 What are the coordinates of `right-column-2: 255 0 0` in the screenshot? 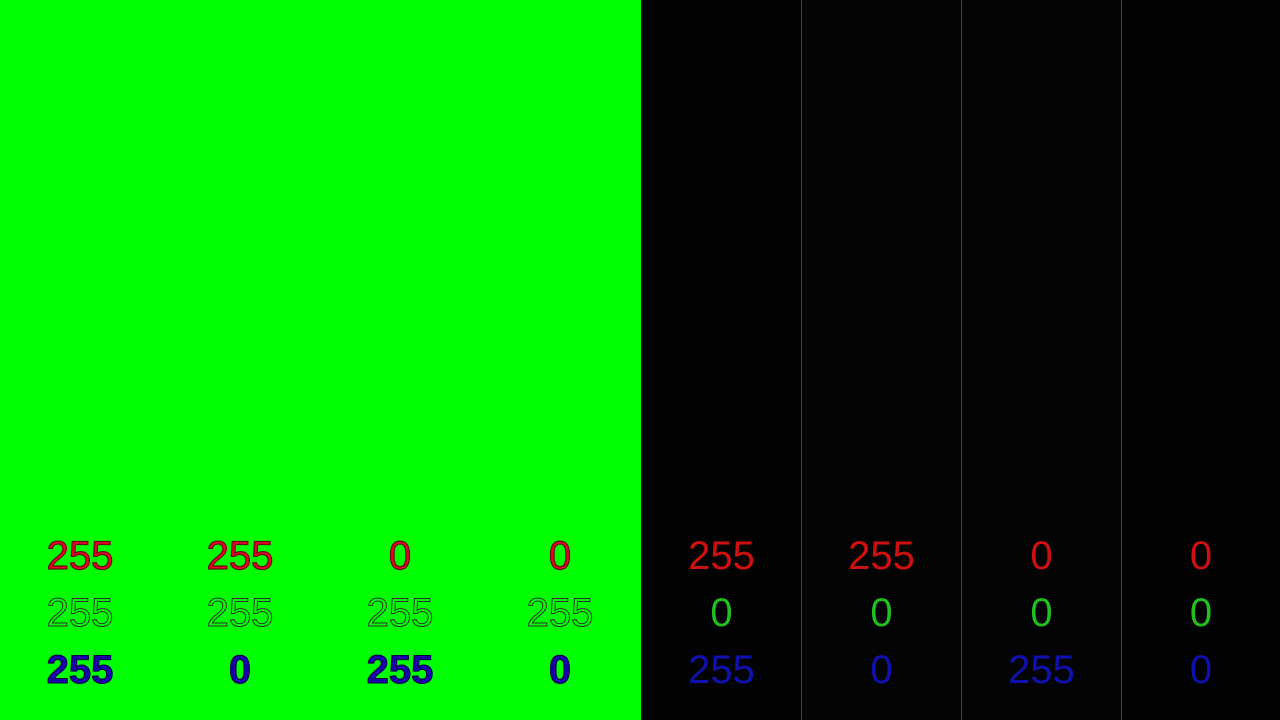 It's located at (881, 360).